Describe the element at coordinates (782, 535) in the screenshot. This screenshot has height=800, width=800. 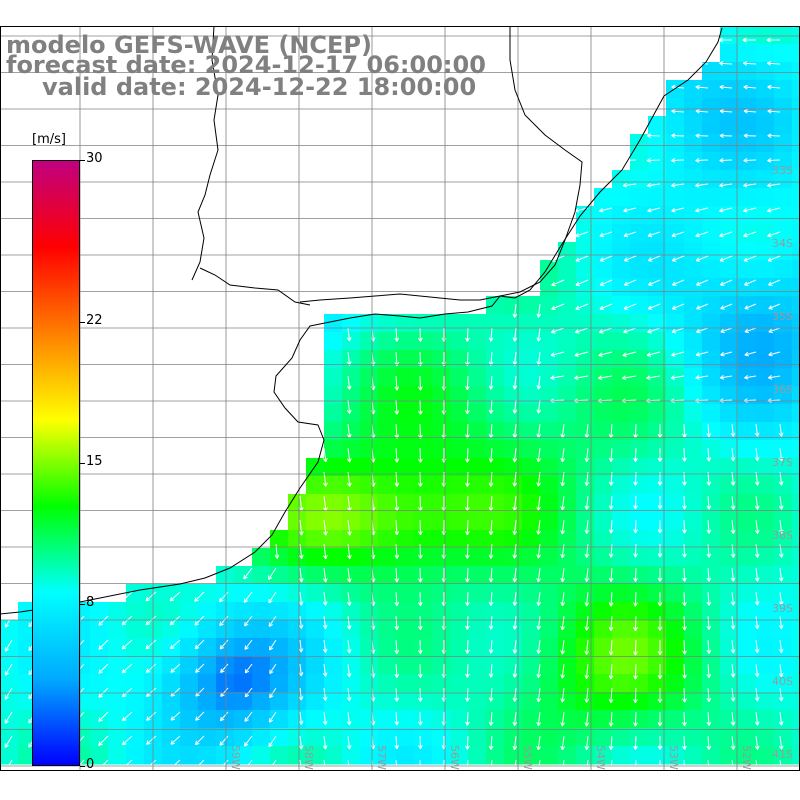
I see `latitude-label: 38S` at that location.